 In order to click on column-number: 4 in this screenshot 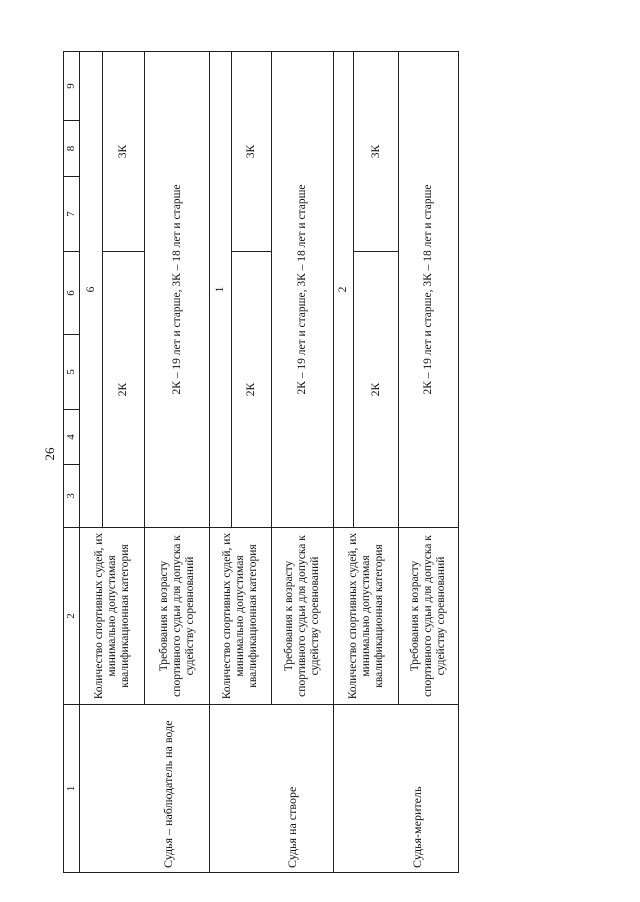, I will do `click(71, 437)`.